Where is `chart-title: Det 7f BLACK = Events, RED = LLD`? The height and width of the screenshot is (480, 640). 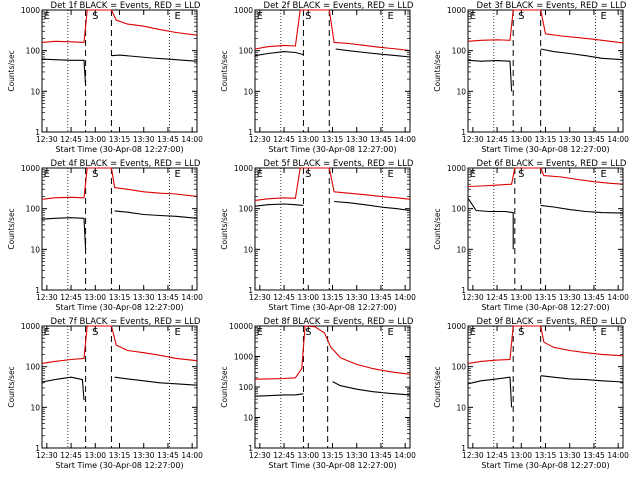
chart-title: Det 7f BLACK = Events, RED = LLD is located at coordinates (126, 322).